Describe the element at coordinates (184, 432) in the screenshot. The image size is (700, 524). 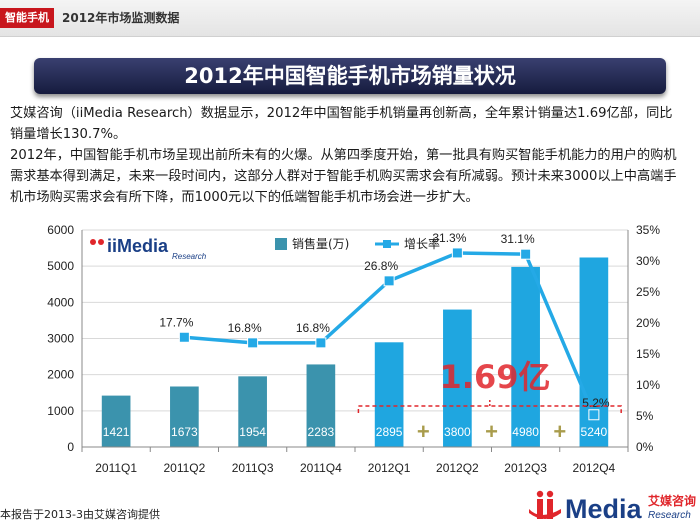
I see `bar-value-label: 1673` at that location.